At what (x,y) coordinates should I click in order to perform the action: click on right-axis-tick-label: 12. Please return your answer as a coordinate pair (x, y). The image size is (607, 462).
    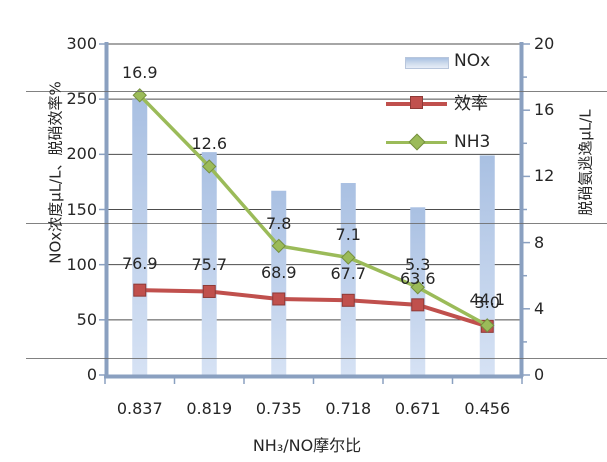
    Looking at the image, I should click on (544, 176).